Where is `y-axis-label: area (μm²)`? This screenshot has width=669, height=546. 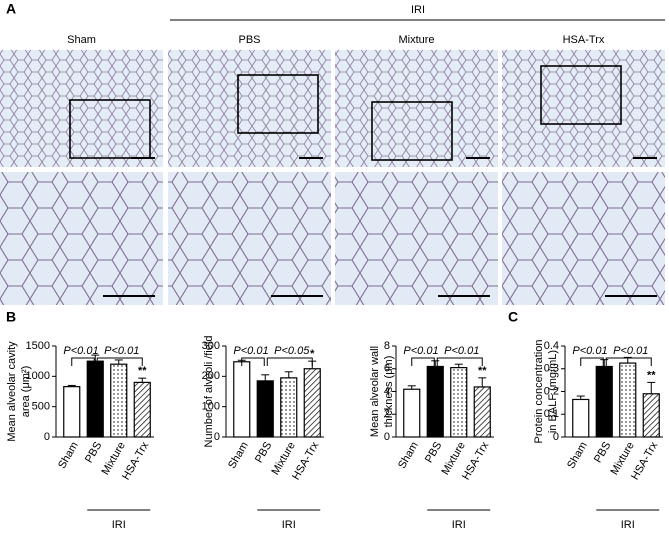
y-axis-label: area (μm²) is located at coordinates (26, 392).